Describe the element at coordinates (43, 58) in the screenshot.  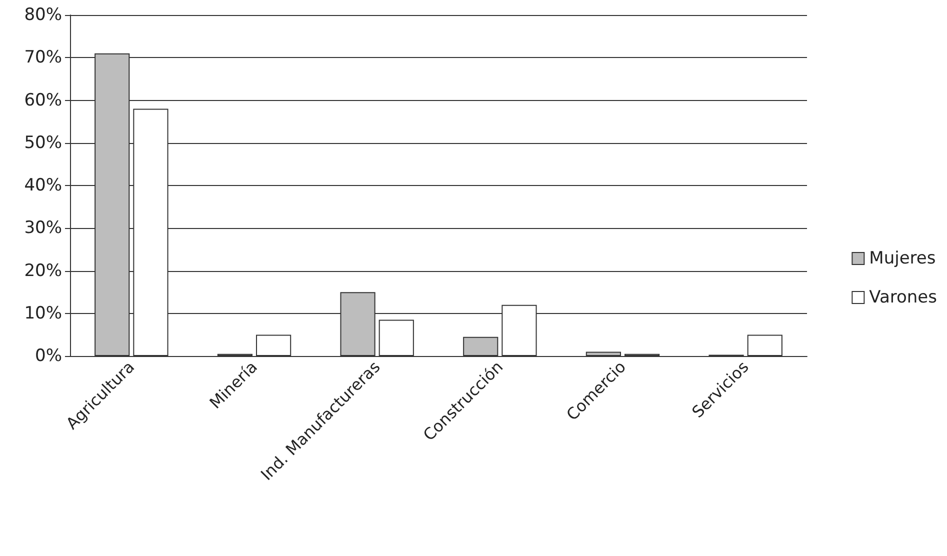
I see `y-tick-label: 70%` at that location.